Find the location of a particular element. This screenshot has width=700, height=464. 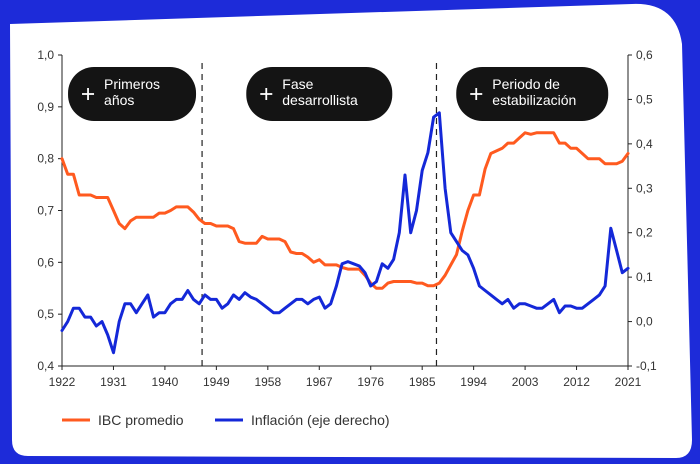

left-tick-label: 0,7 is located at coordinates (45, 211).